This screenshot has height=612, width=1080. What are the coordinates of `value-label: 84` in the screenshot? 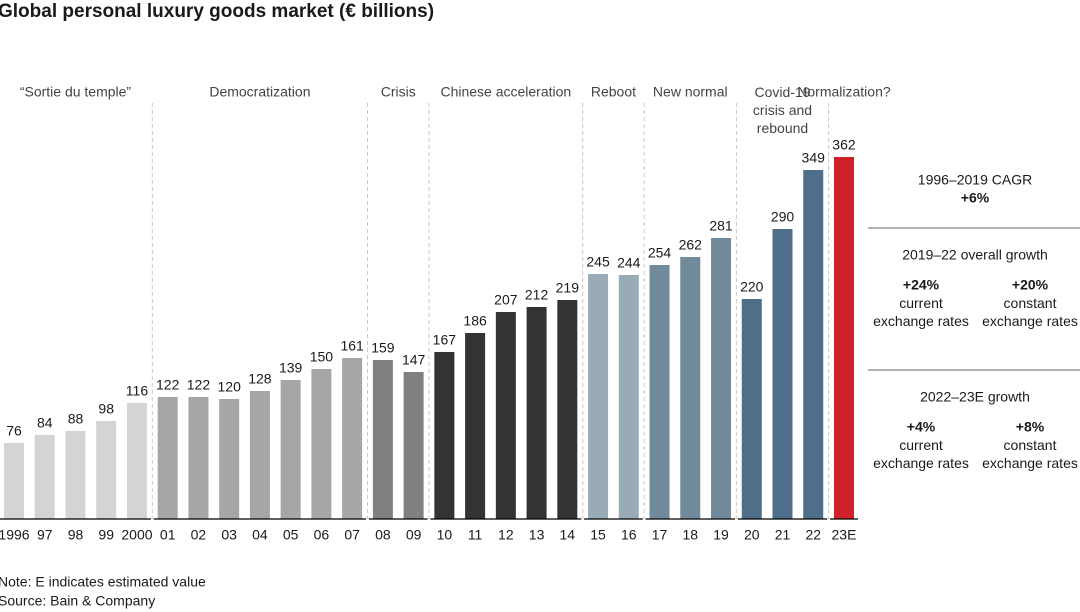 It's located at (45, 423).